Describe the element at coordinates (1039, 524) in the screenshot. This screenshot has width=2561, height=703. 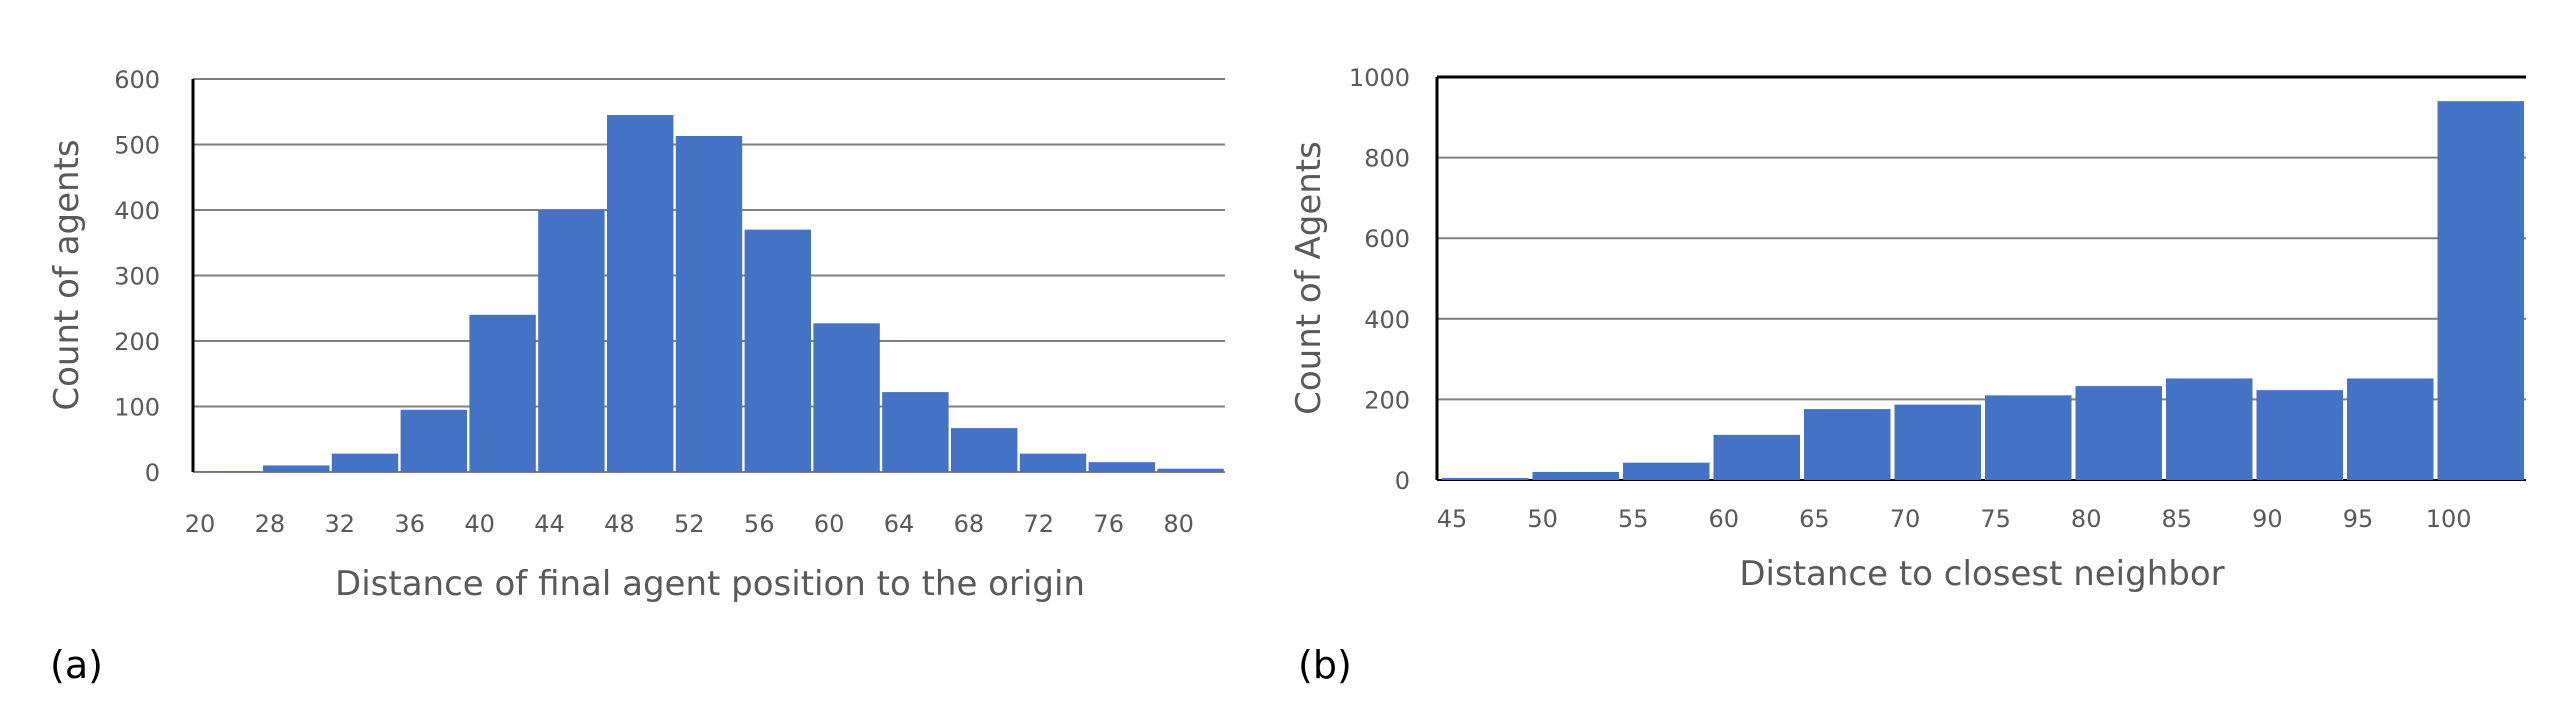
I see `x-tick-label: 72` at that location.